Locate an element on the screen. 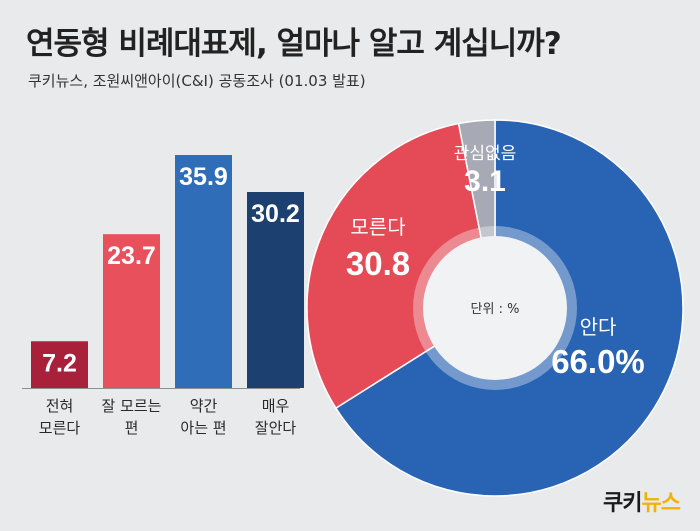  donut-label-3: 관심없음 is located at coordinates (485, 154).